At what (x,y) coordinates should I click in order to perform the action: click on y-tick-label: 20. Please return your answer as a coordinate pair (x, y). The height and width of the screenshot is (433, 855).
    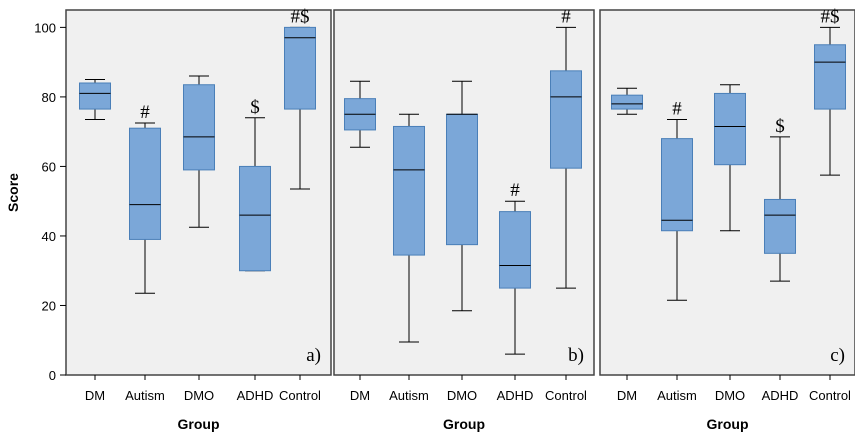
    Looking at the image, I should click on (49, 305).